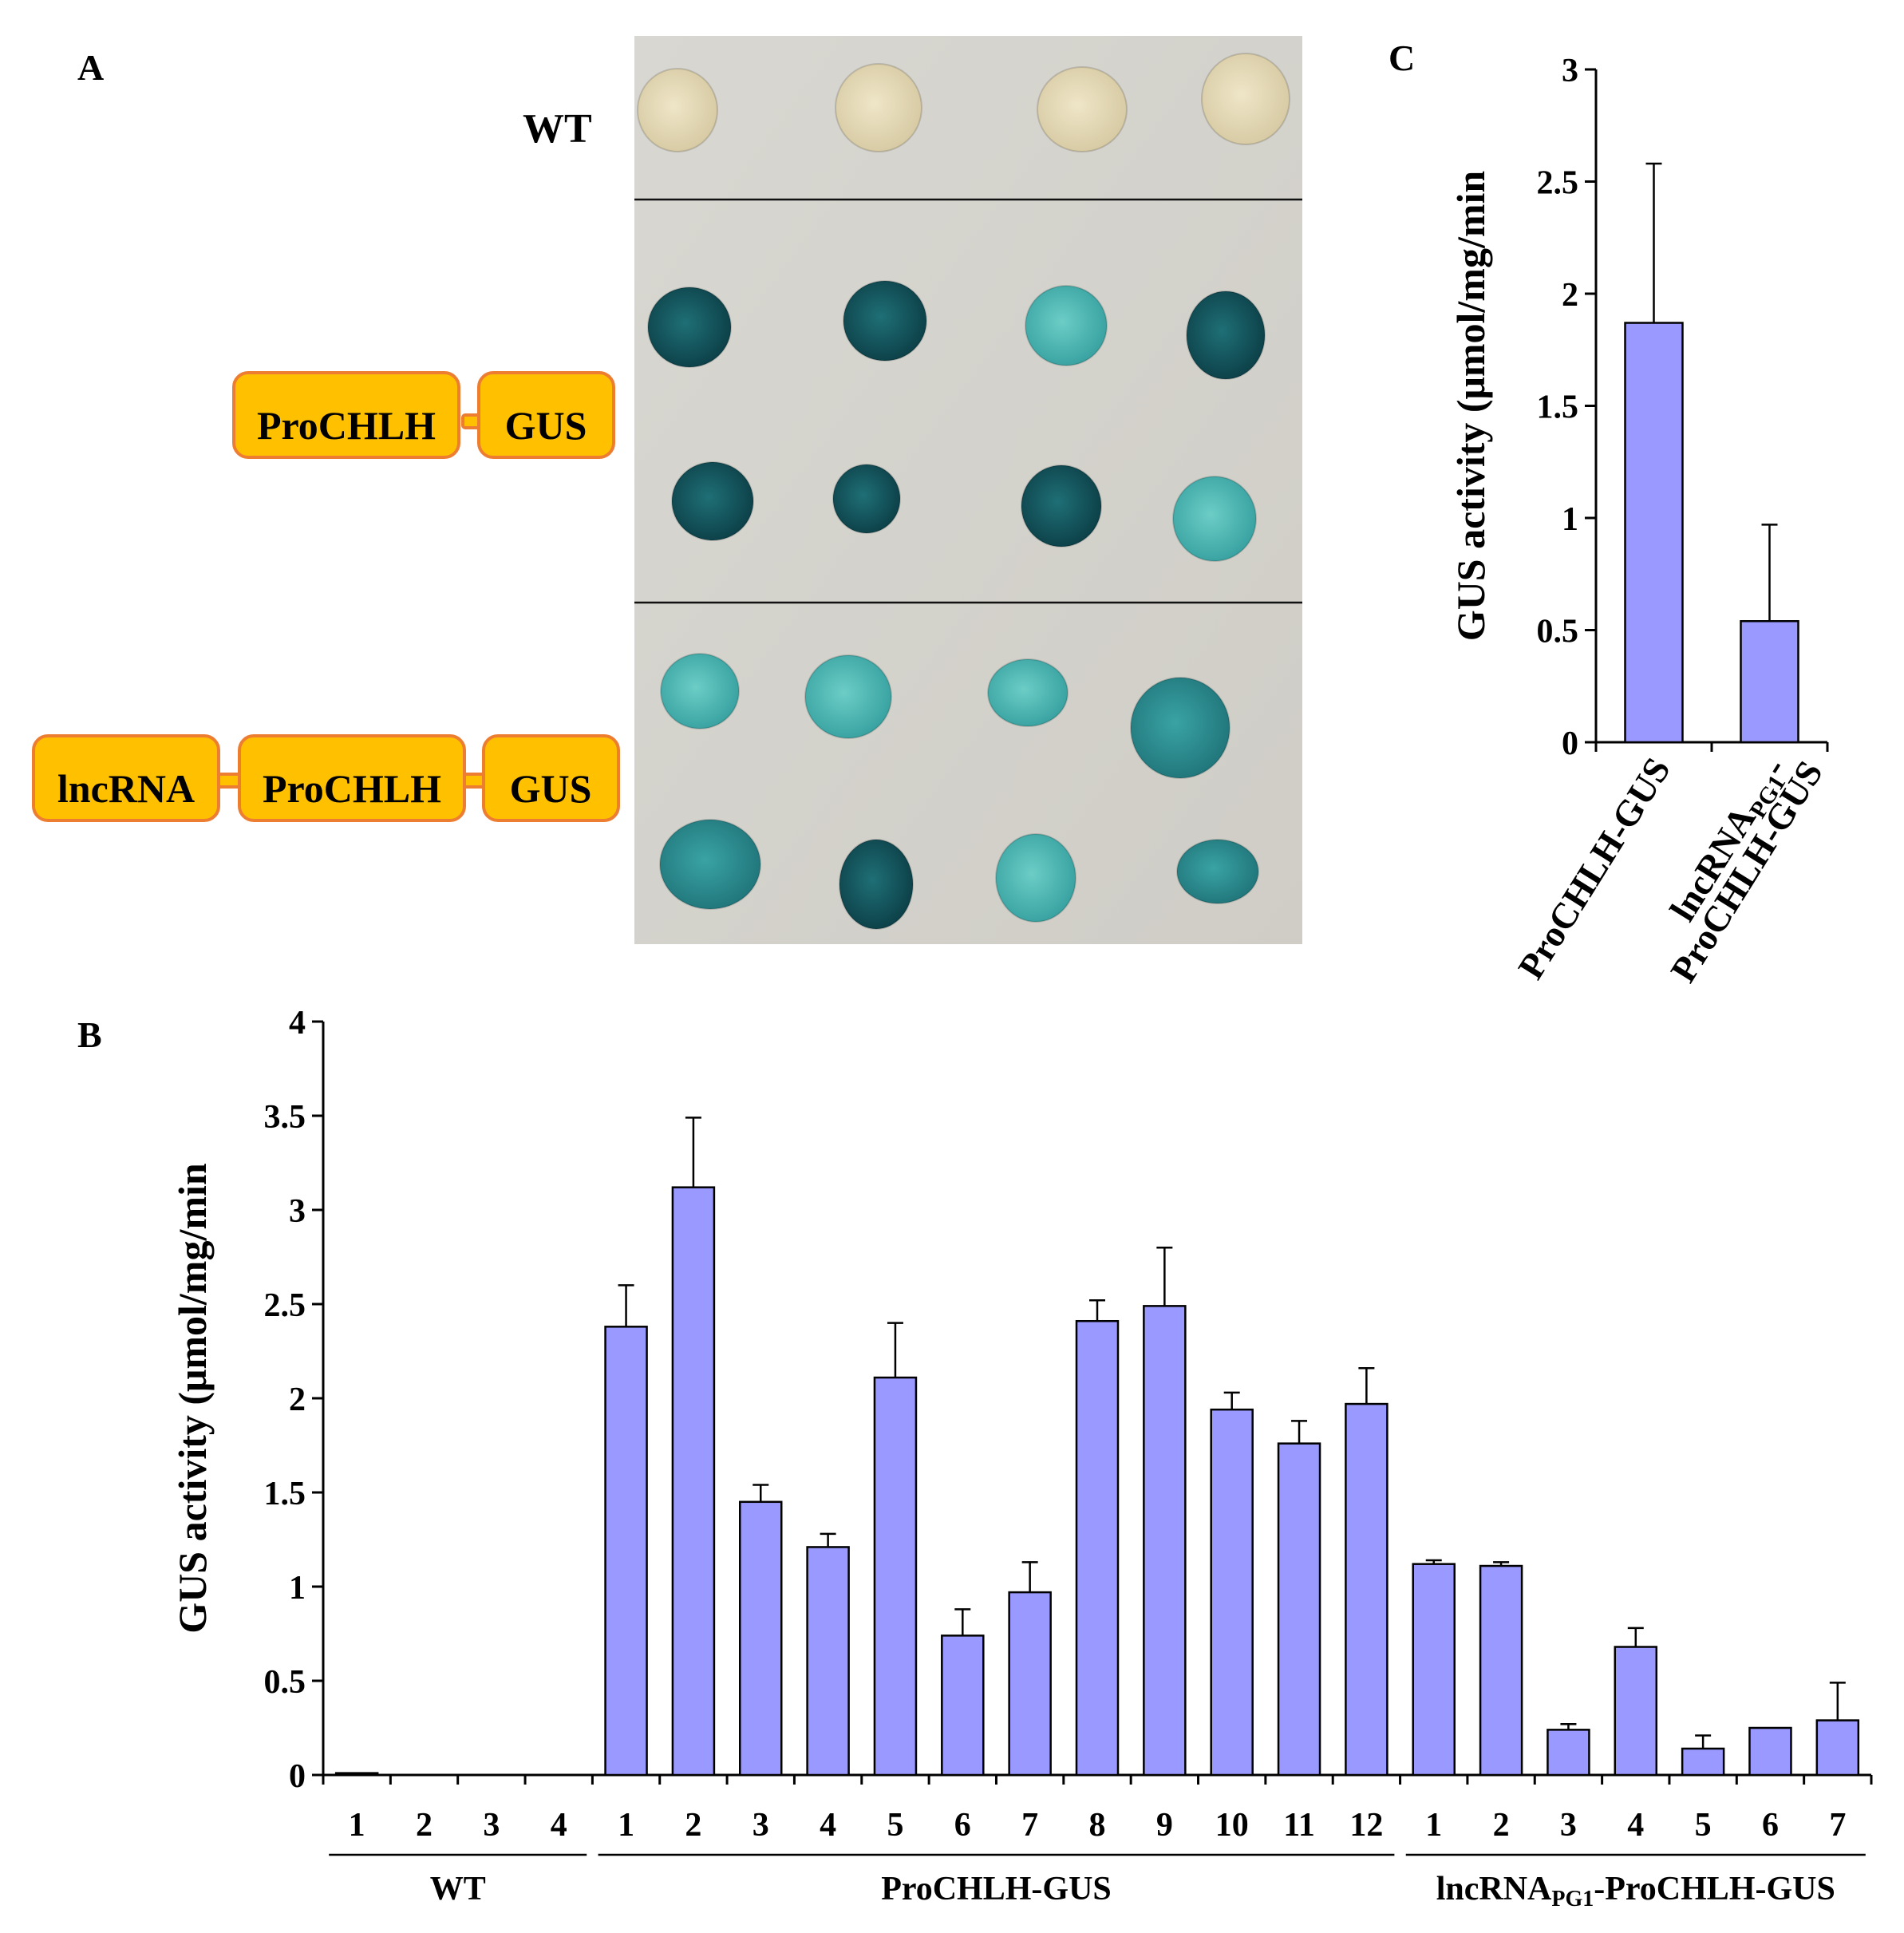 The image size is (1904, 1933). I want to click on y-tick-label: 2, so click(297, 1400).